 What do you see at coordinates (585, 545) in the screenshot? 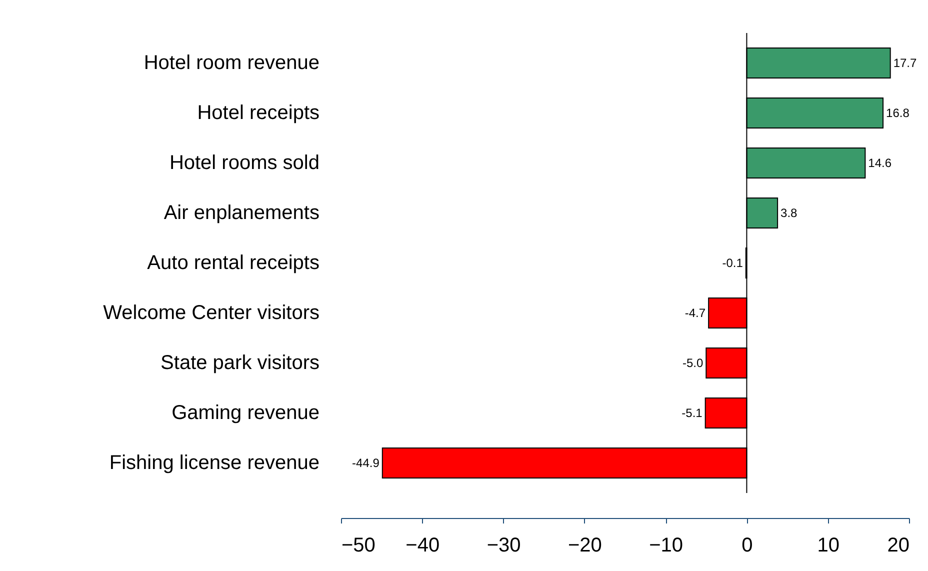
I see `x-tick-label: −20` at bounding box center [585, 545].